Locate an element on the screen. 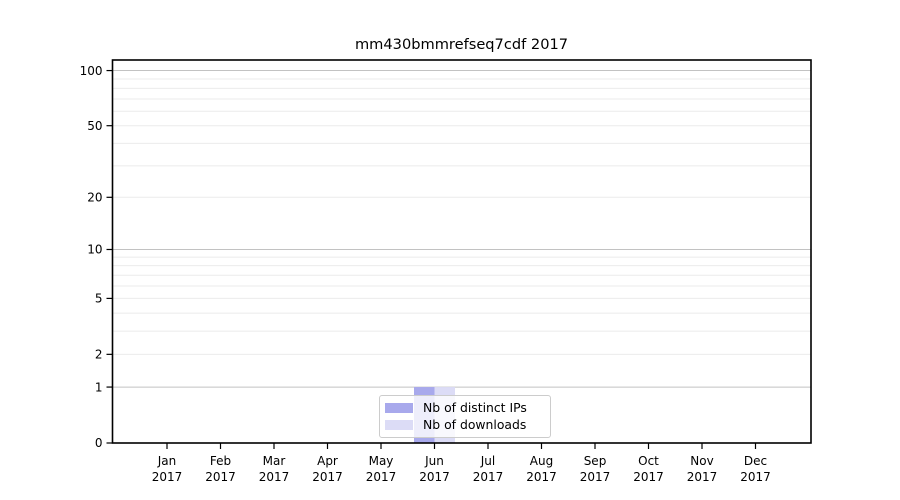 The image size is (900, 500). legend-entry: Nb of downloads is located at coordinates (464, 424).